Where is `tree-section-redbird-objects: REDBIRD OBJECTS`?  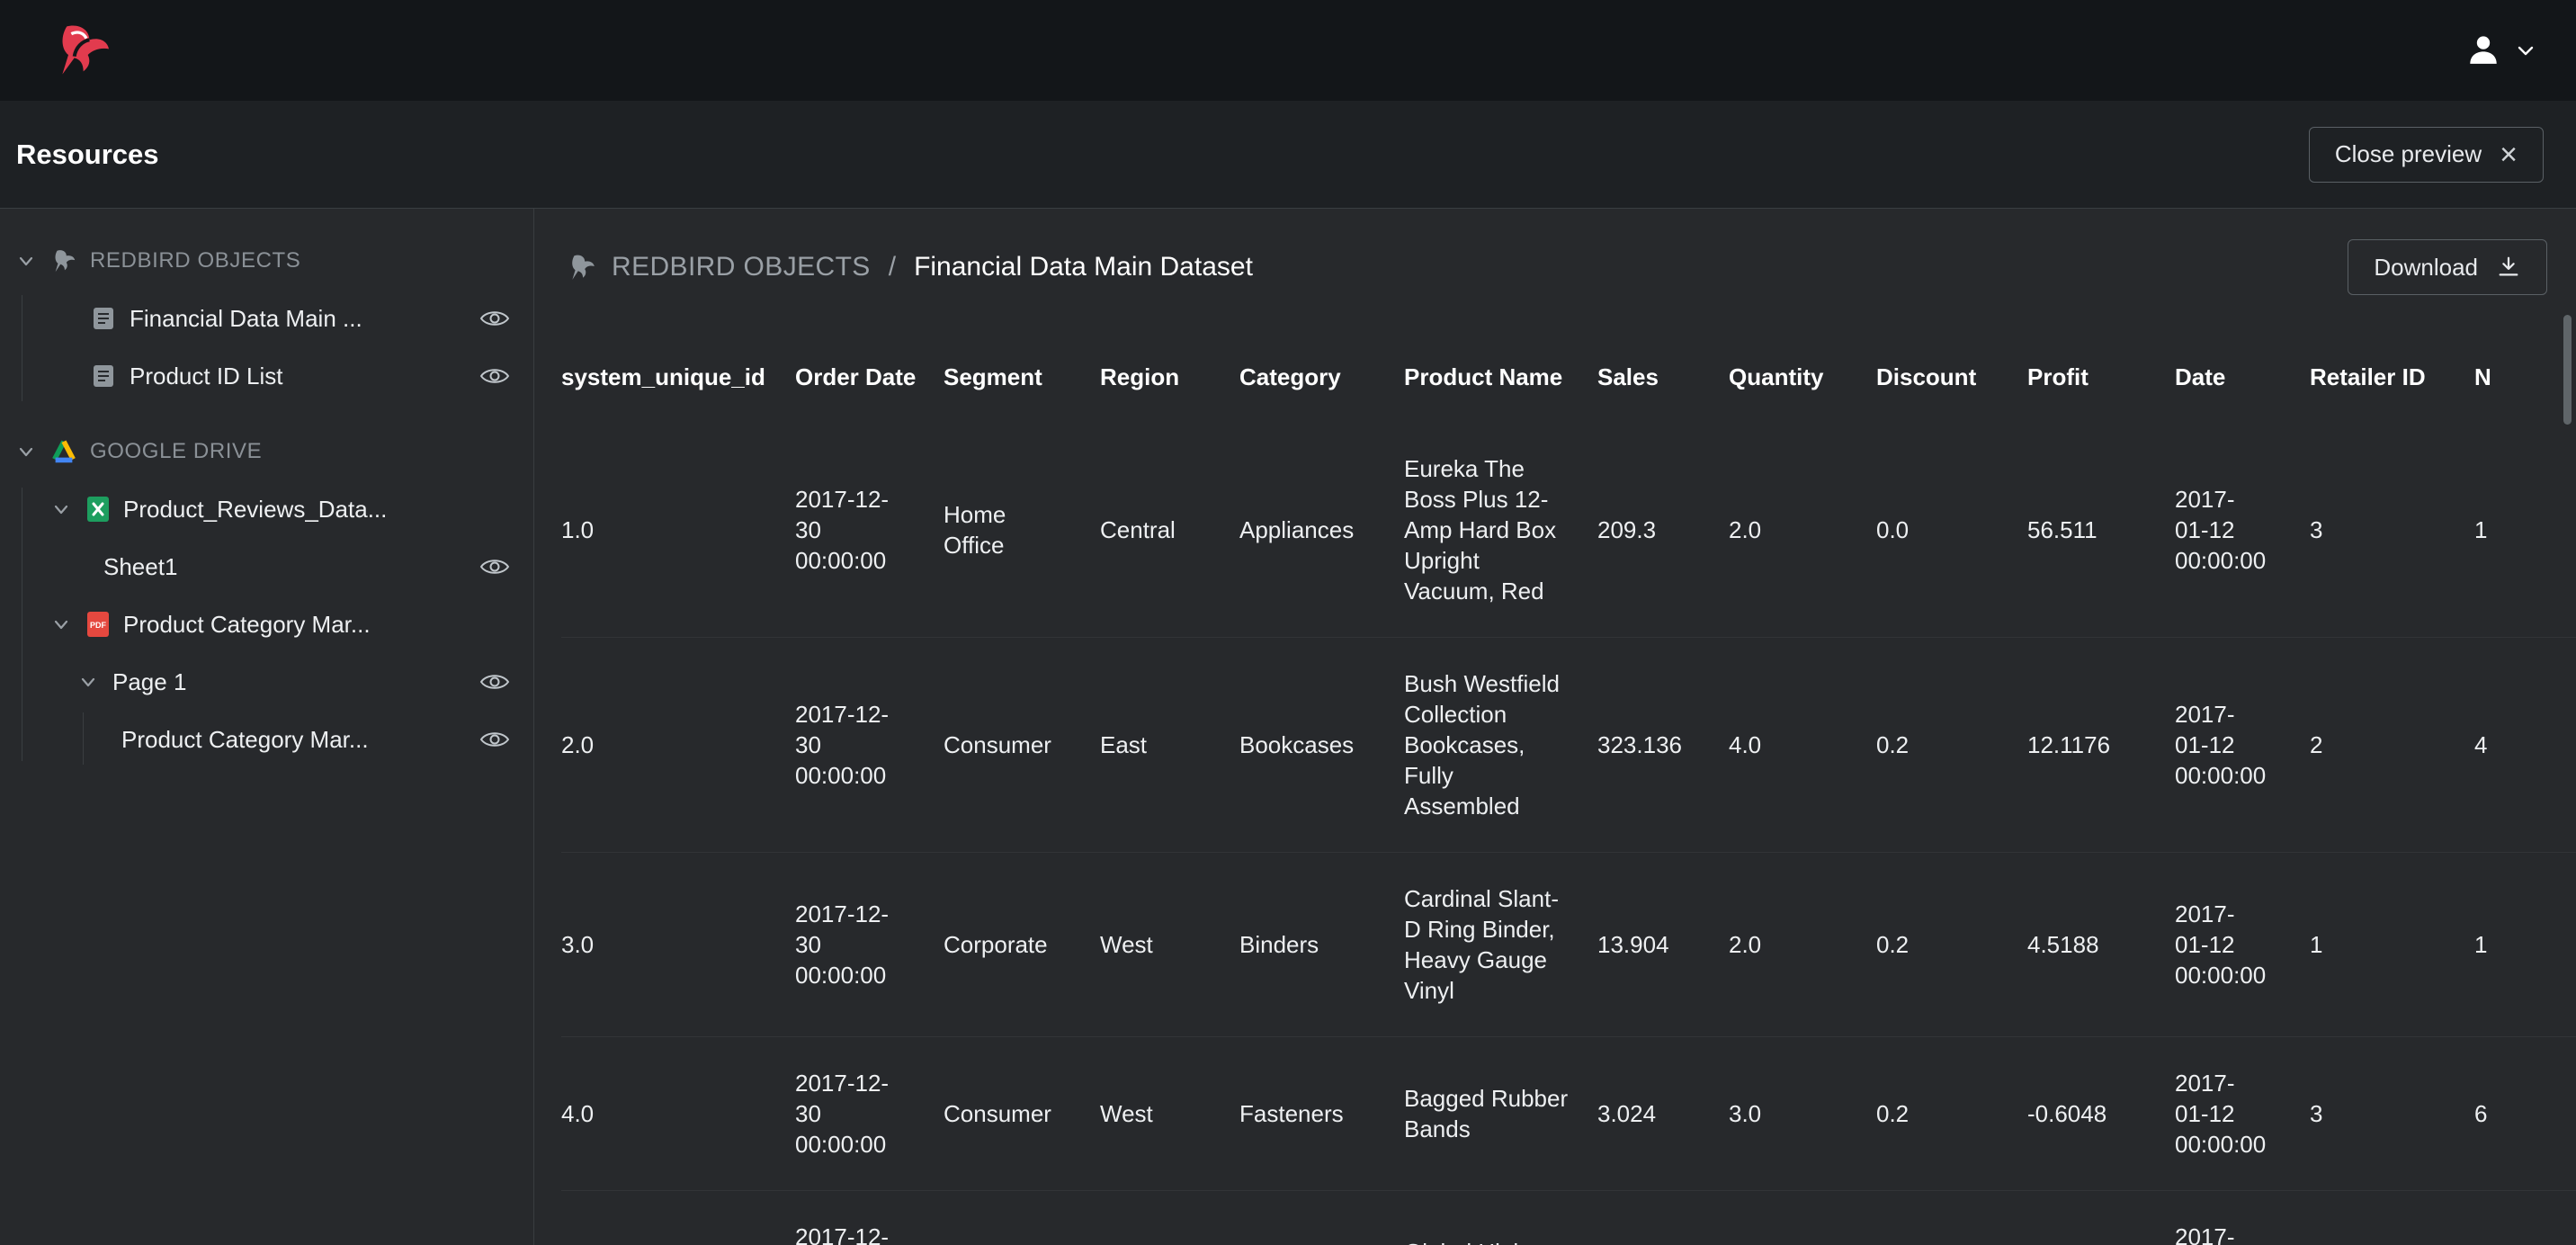
tree-section-redbird-objects: REDBIRD OBJECTS is located at coordinates (266, 261).